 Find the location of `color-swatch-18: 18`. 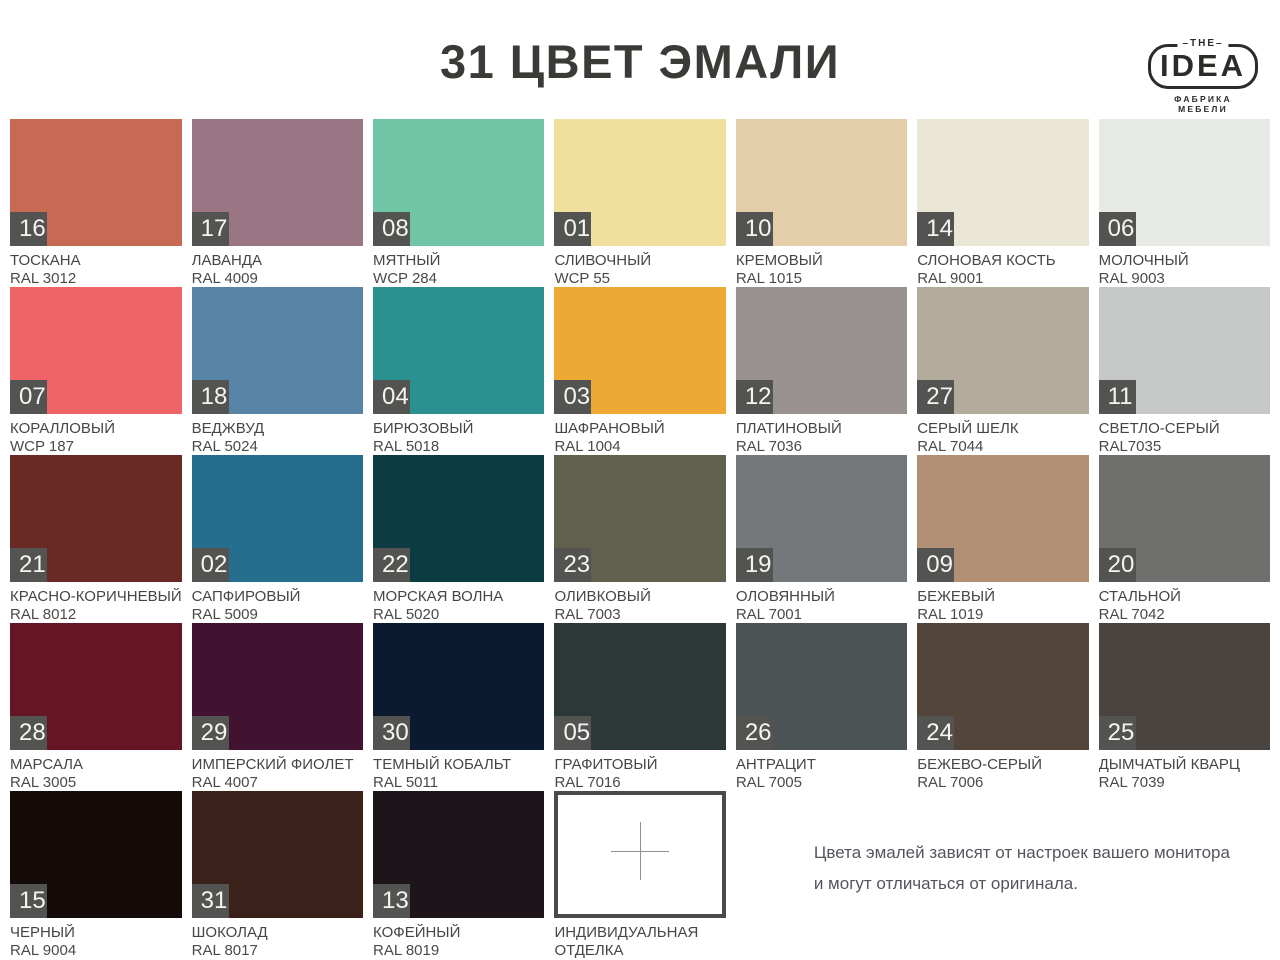

color-swatch-18: 18 is located at coordinates (277, 350).